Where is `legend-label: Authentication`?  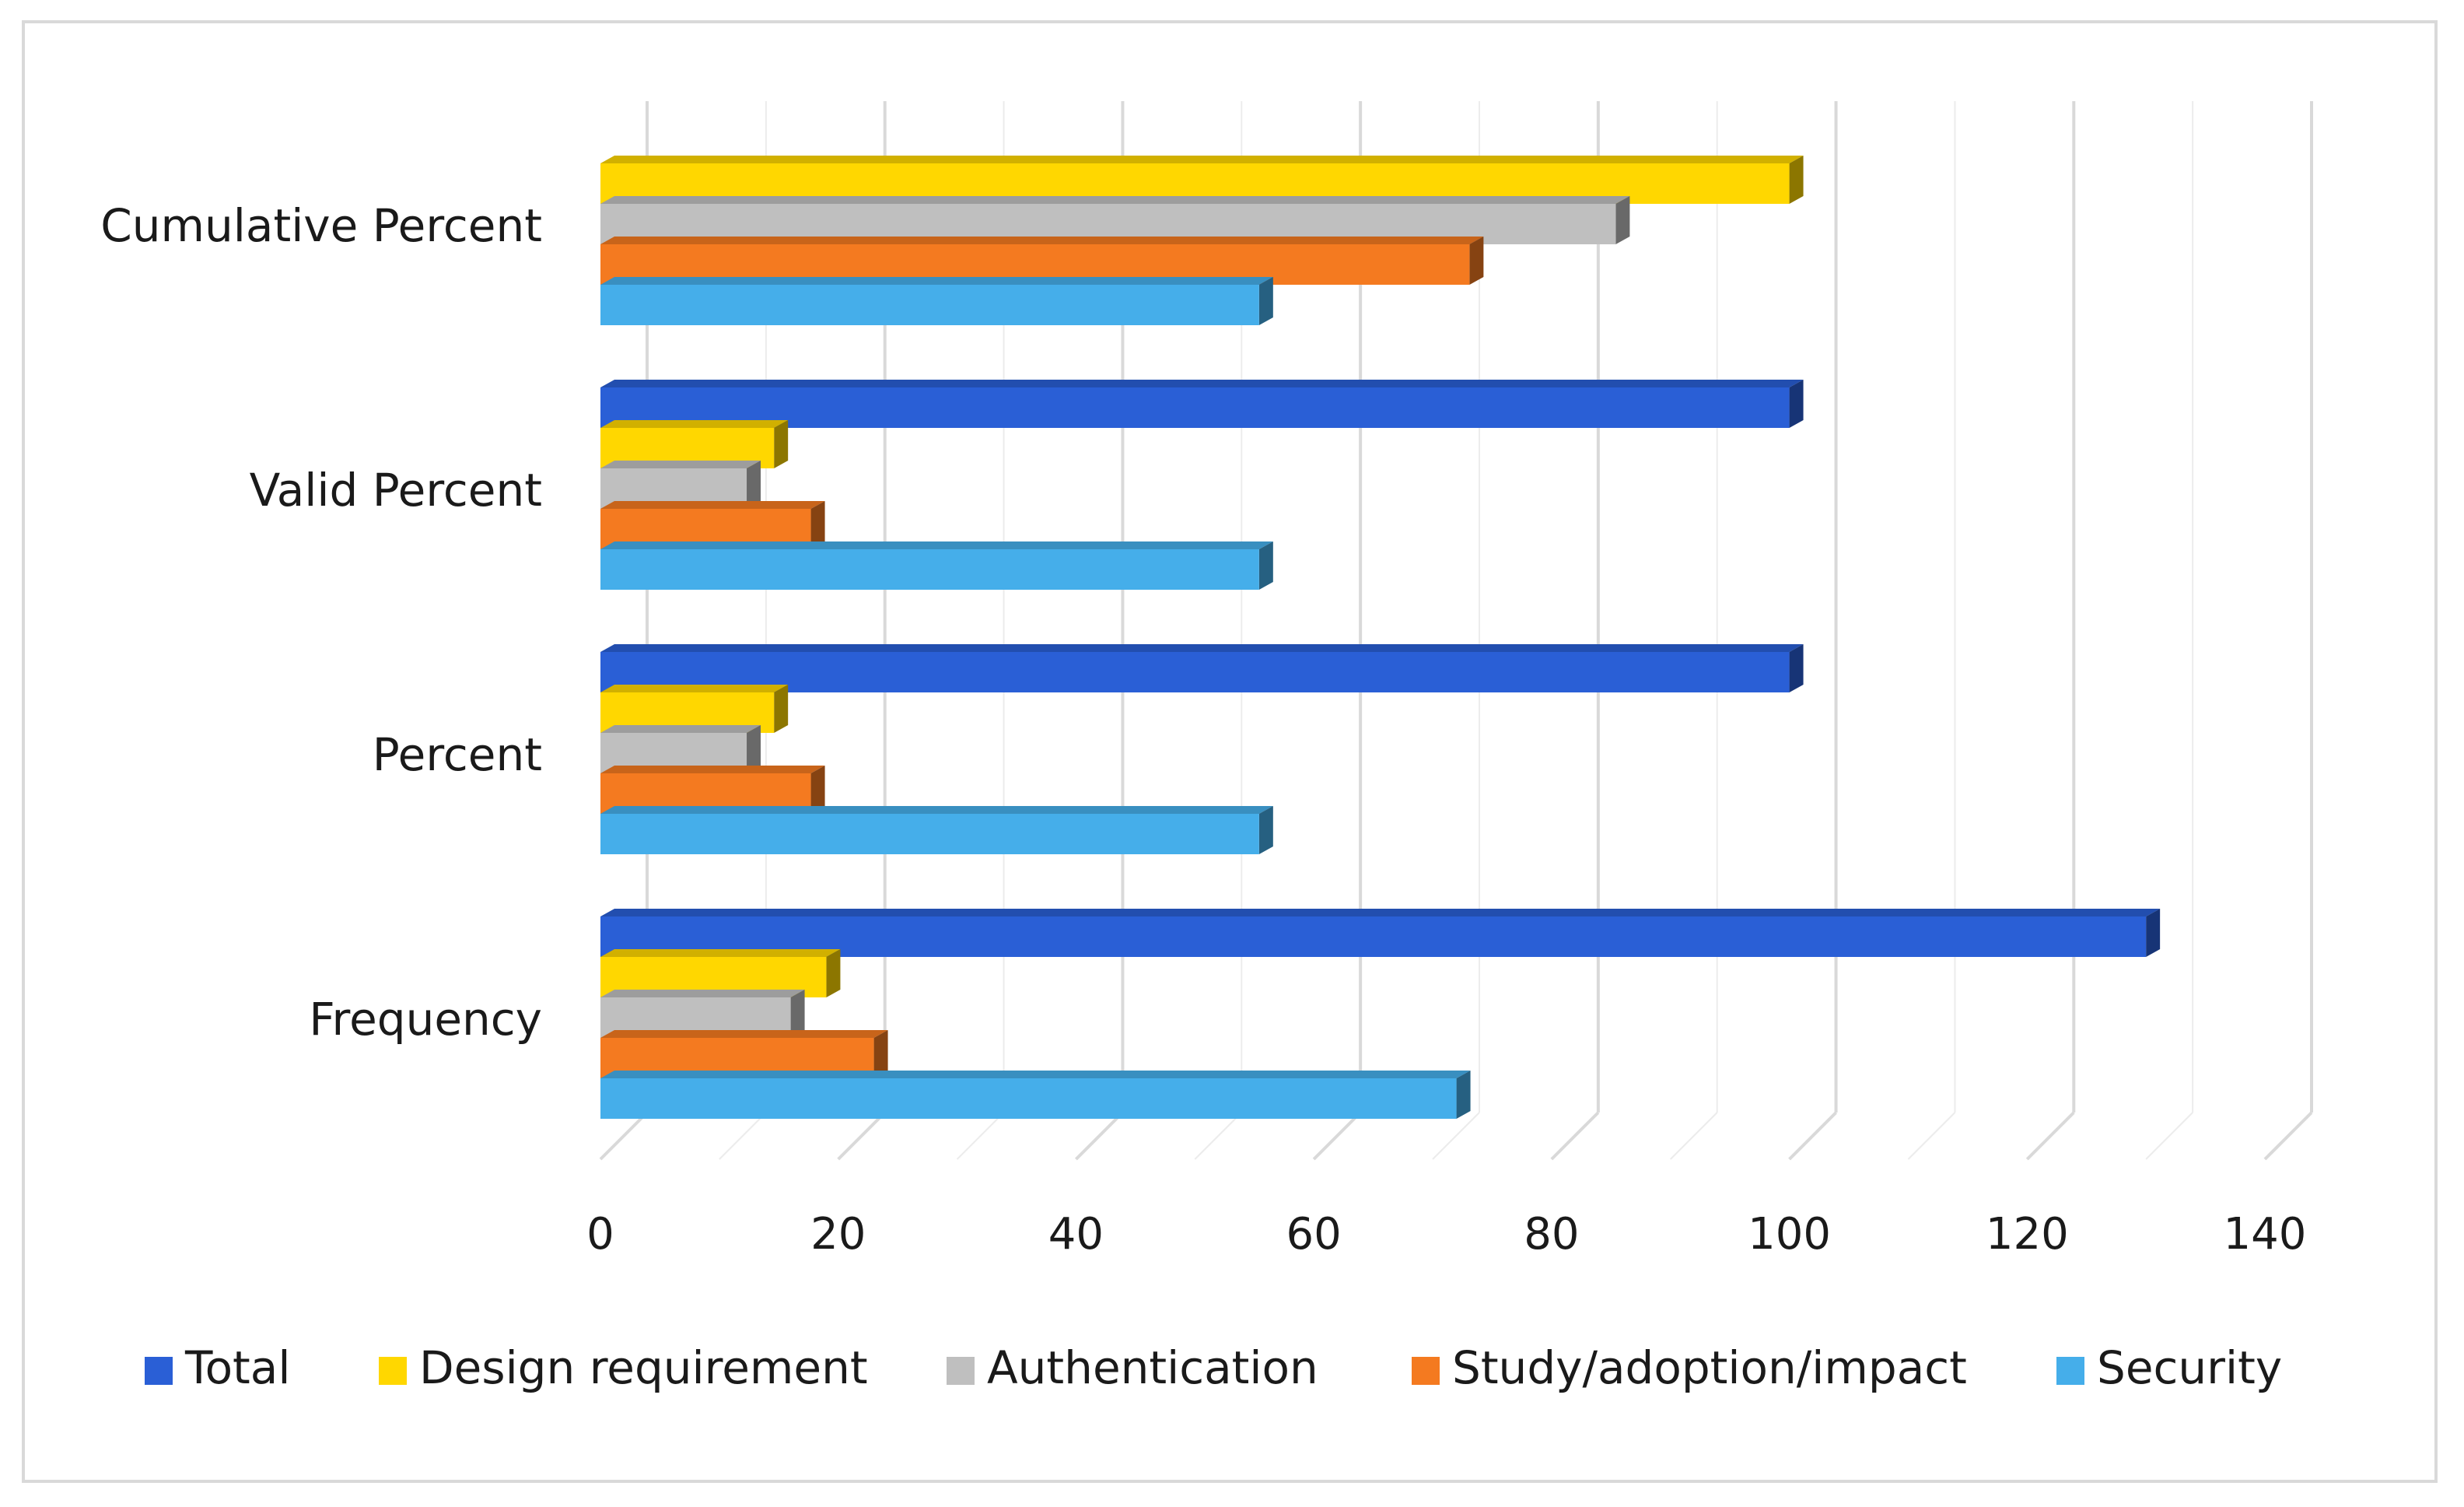
legend-label: Authentication is located at coordinates (1153, 1367).